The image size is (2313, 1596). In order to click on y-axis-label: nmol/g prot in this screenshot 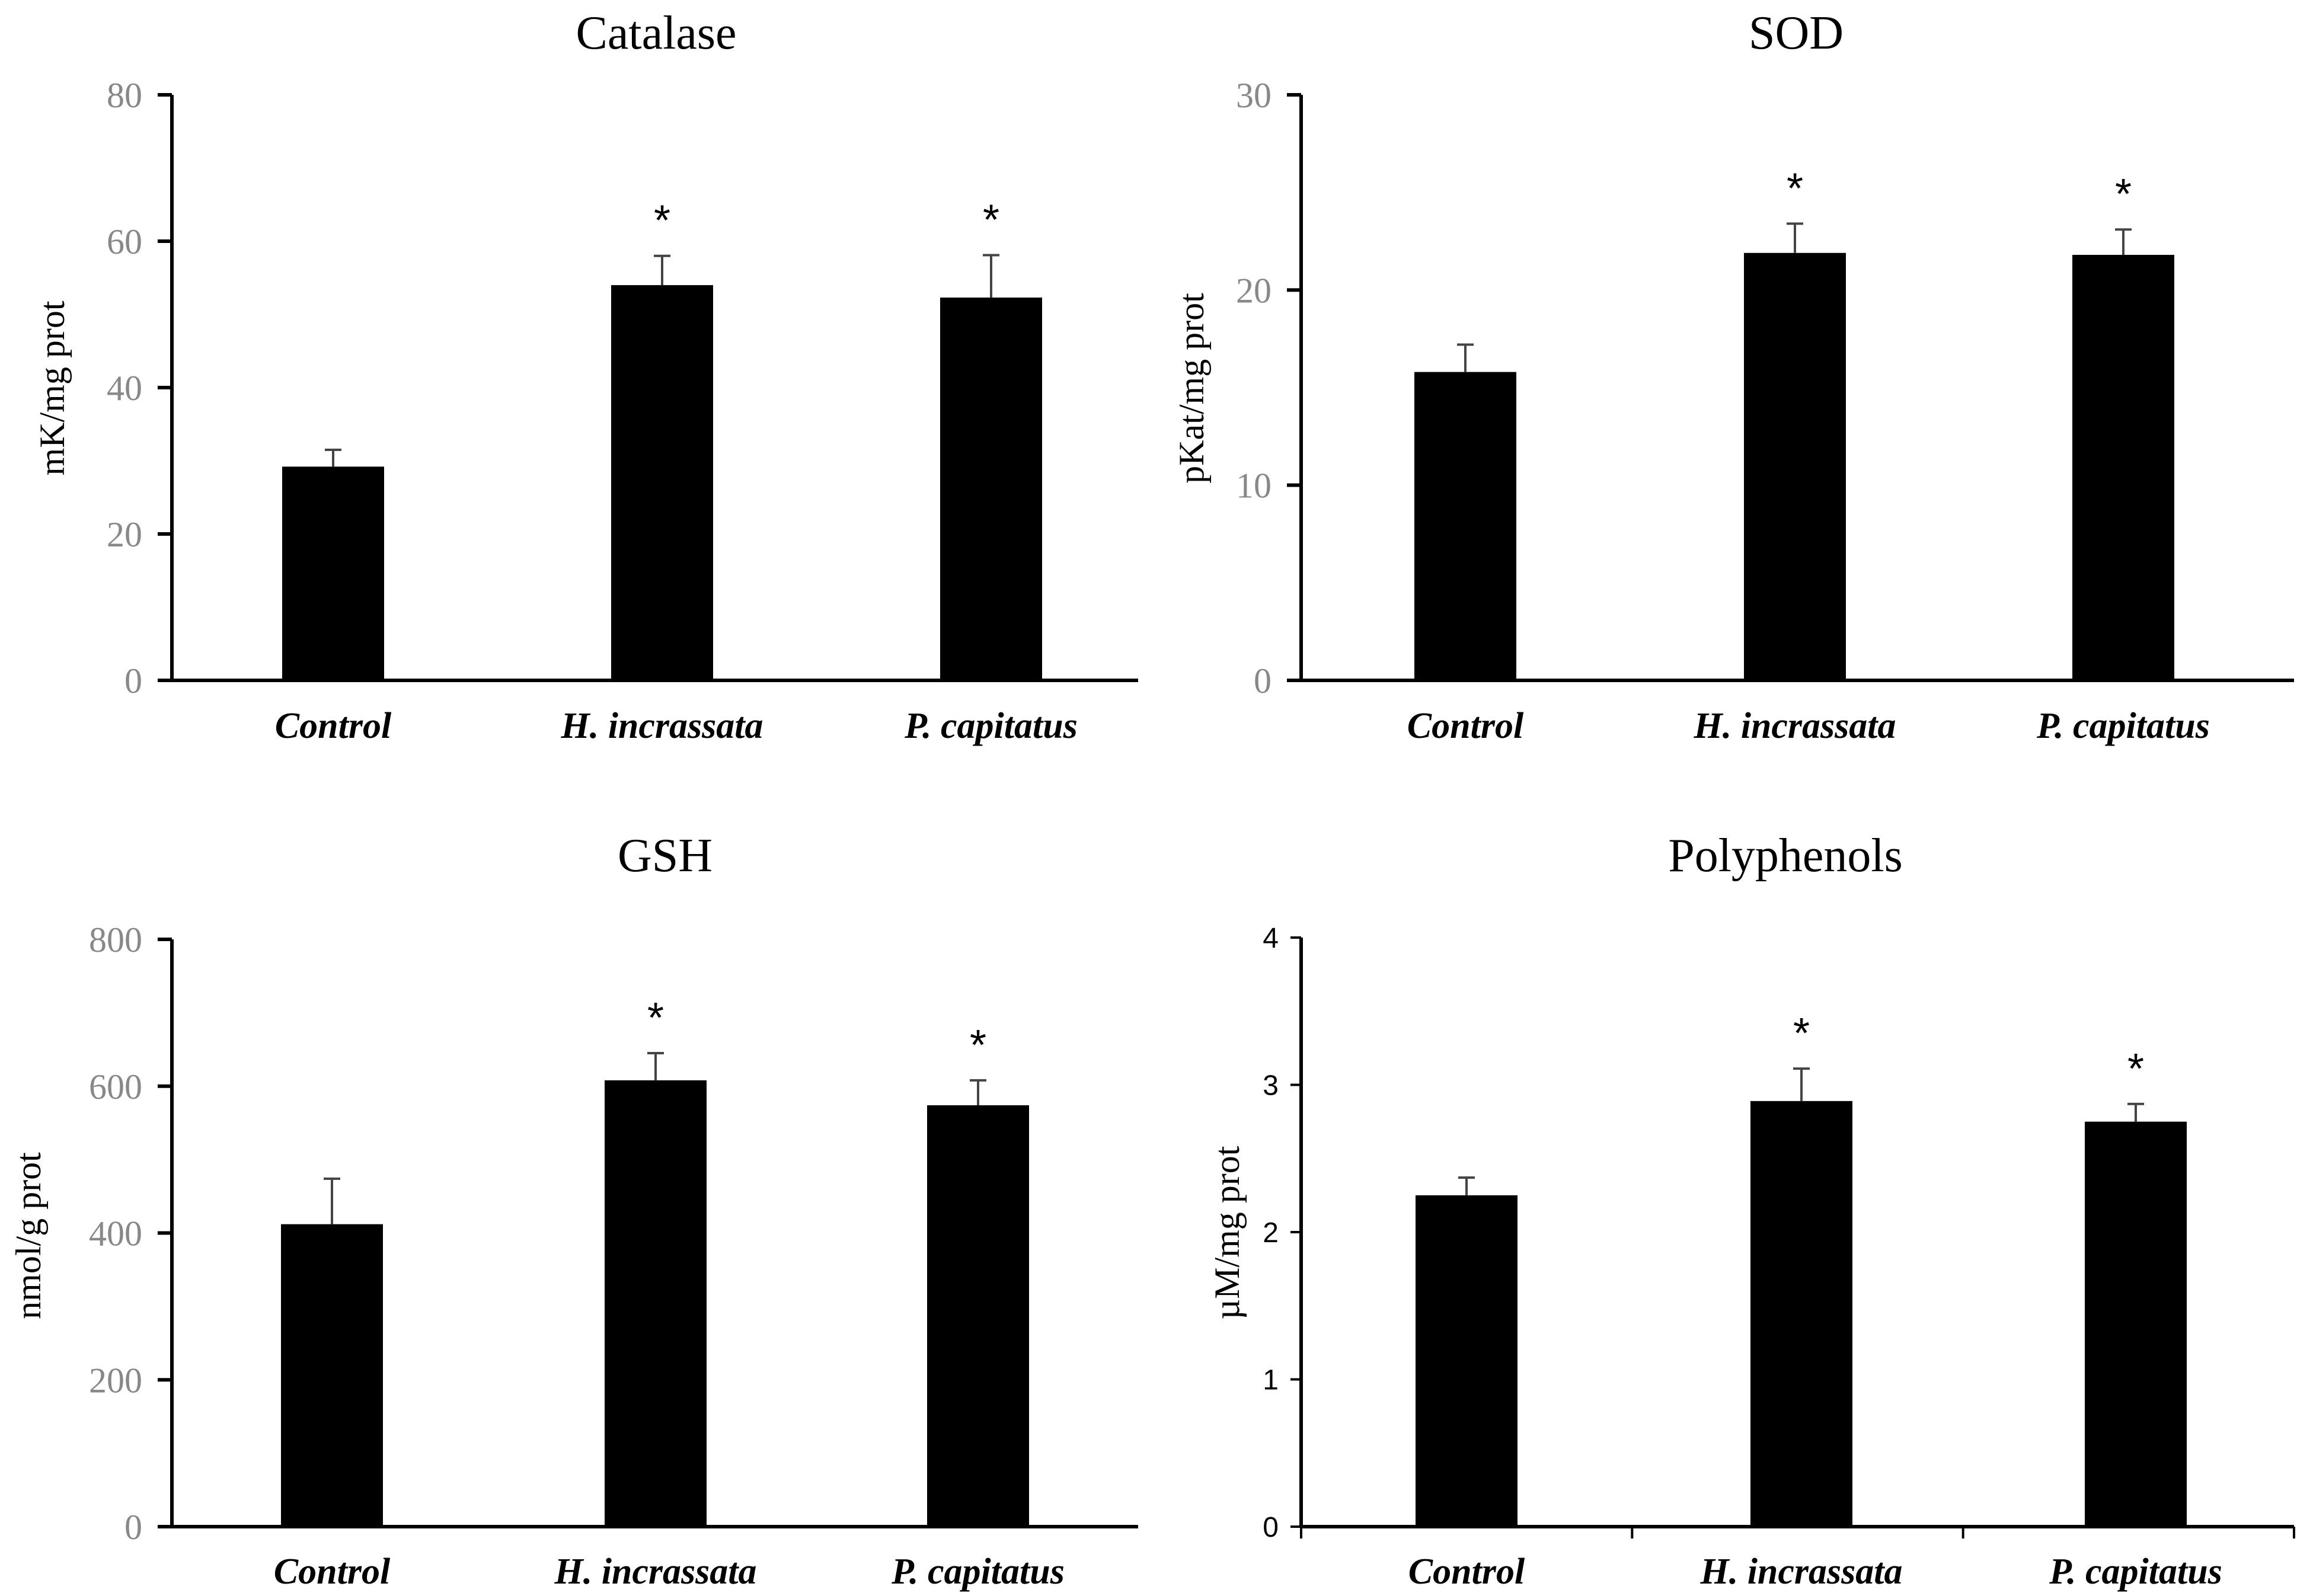, I will do `click(28, 1235)`.